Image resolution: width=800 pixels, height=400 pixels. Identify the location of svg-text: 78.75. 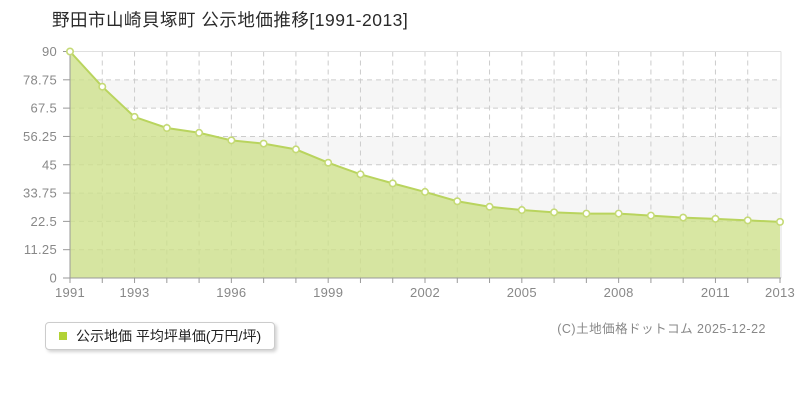
(40, 79).